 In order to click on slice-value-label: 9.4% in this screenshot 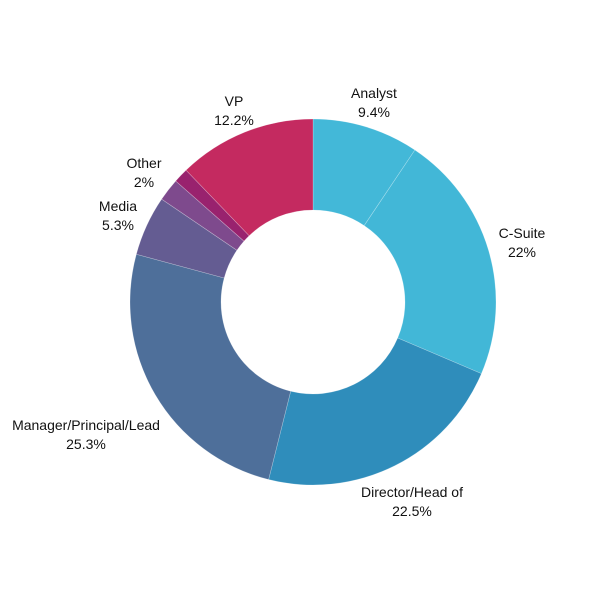, I will do `click(374, 112)`.